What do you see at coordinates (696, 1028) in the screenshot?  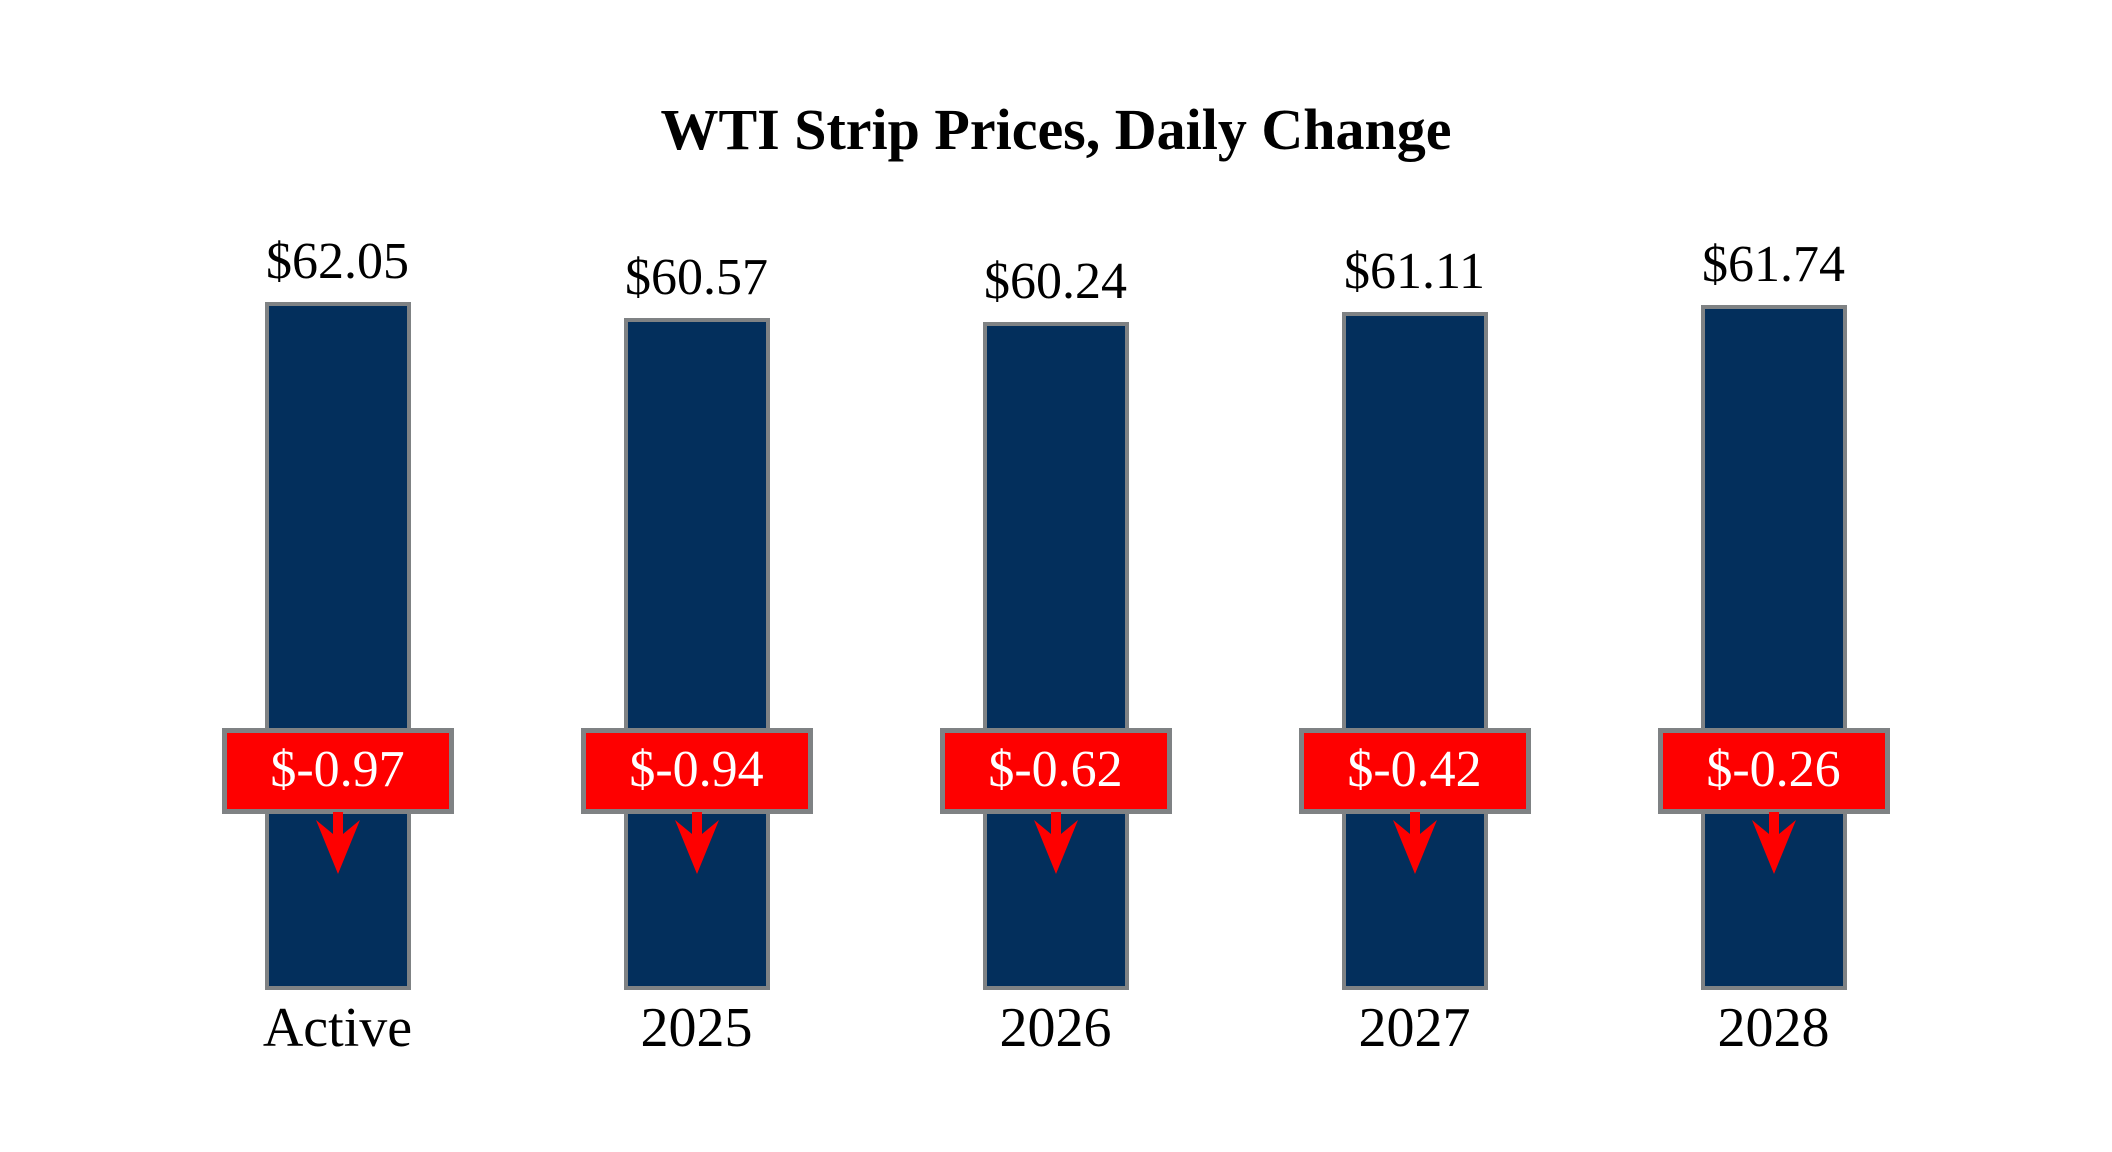 I see `category-label: 2025` at bounding box center [696, 1028].